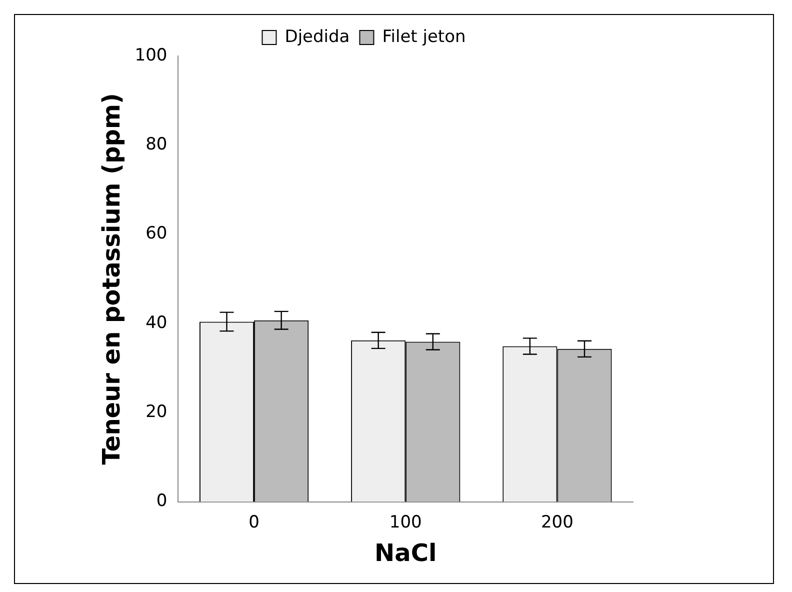 This screenshot has width=792, height=592. Describe the element at coordinates (317, 36) in the screenshot. I see `legend-label: Djedida` at that location.